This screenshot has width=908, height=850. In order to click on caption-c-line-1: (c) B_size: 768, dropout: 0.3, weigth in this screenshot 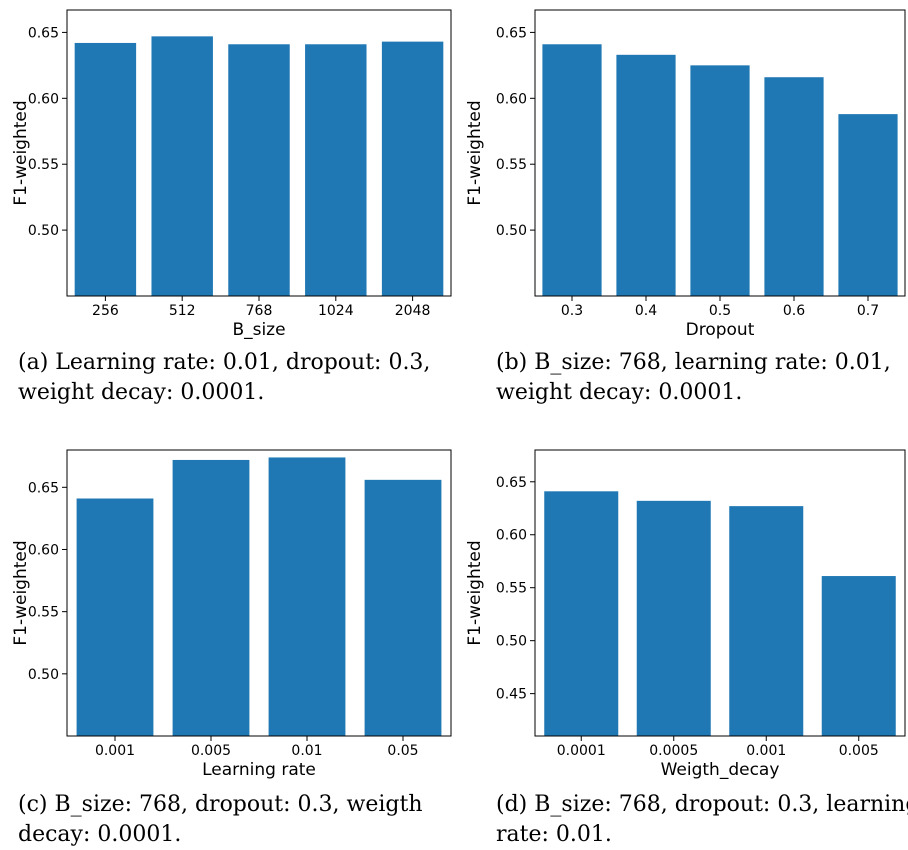, I will do `click(220, 804)`.